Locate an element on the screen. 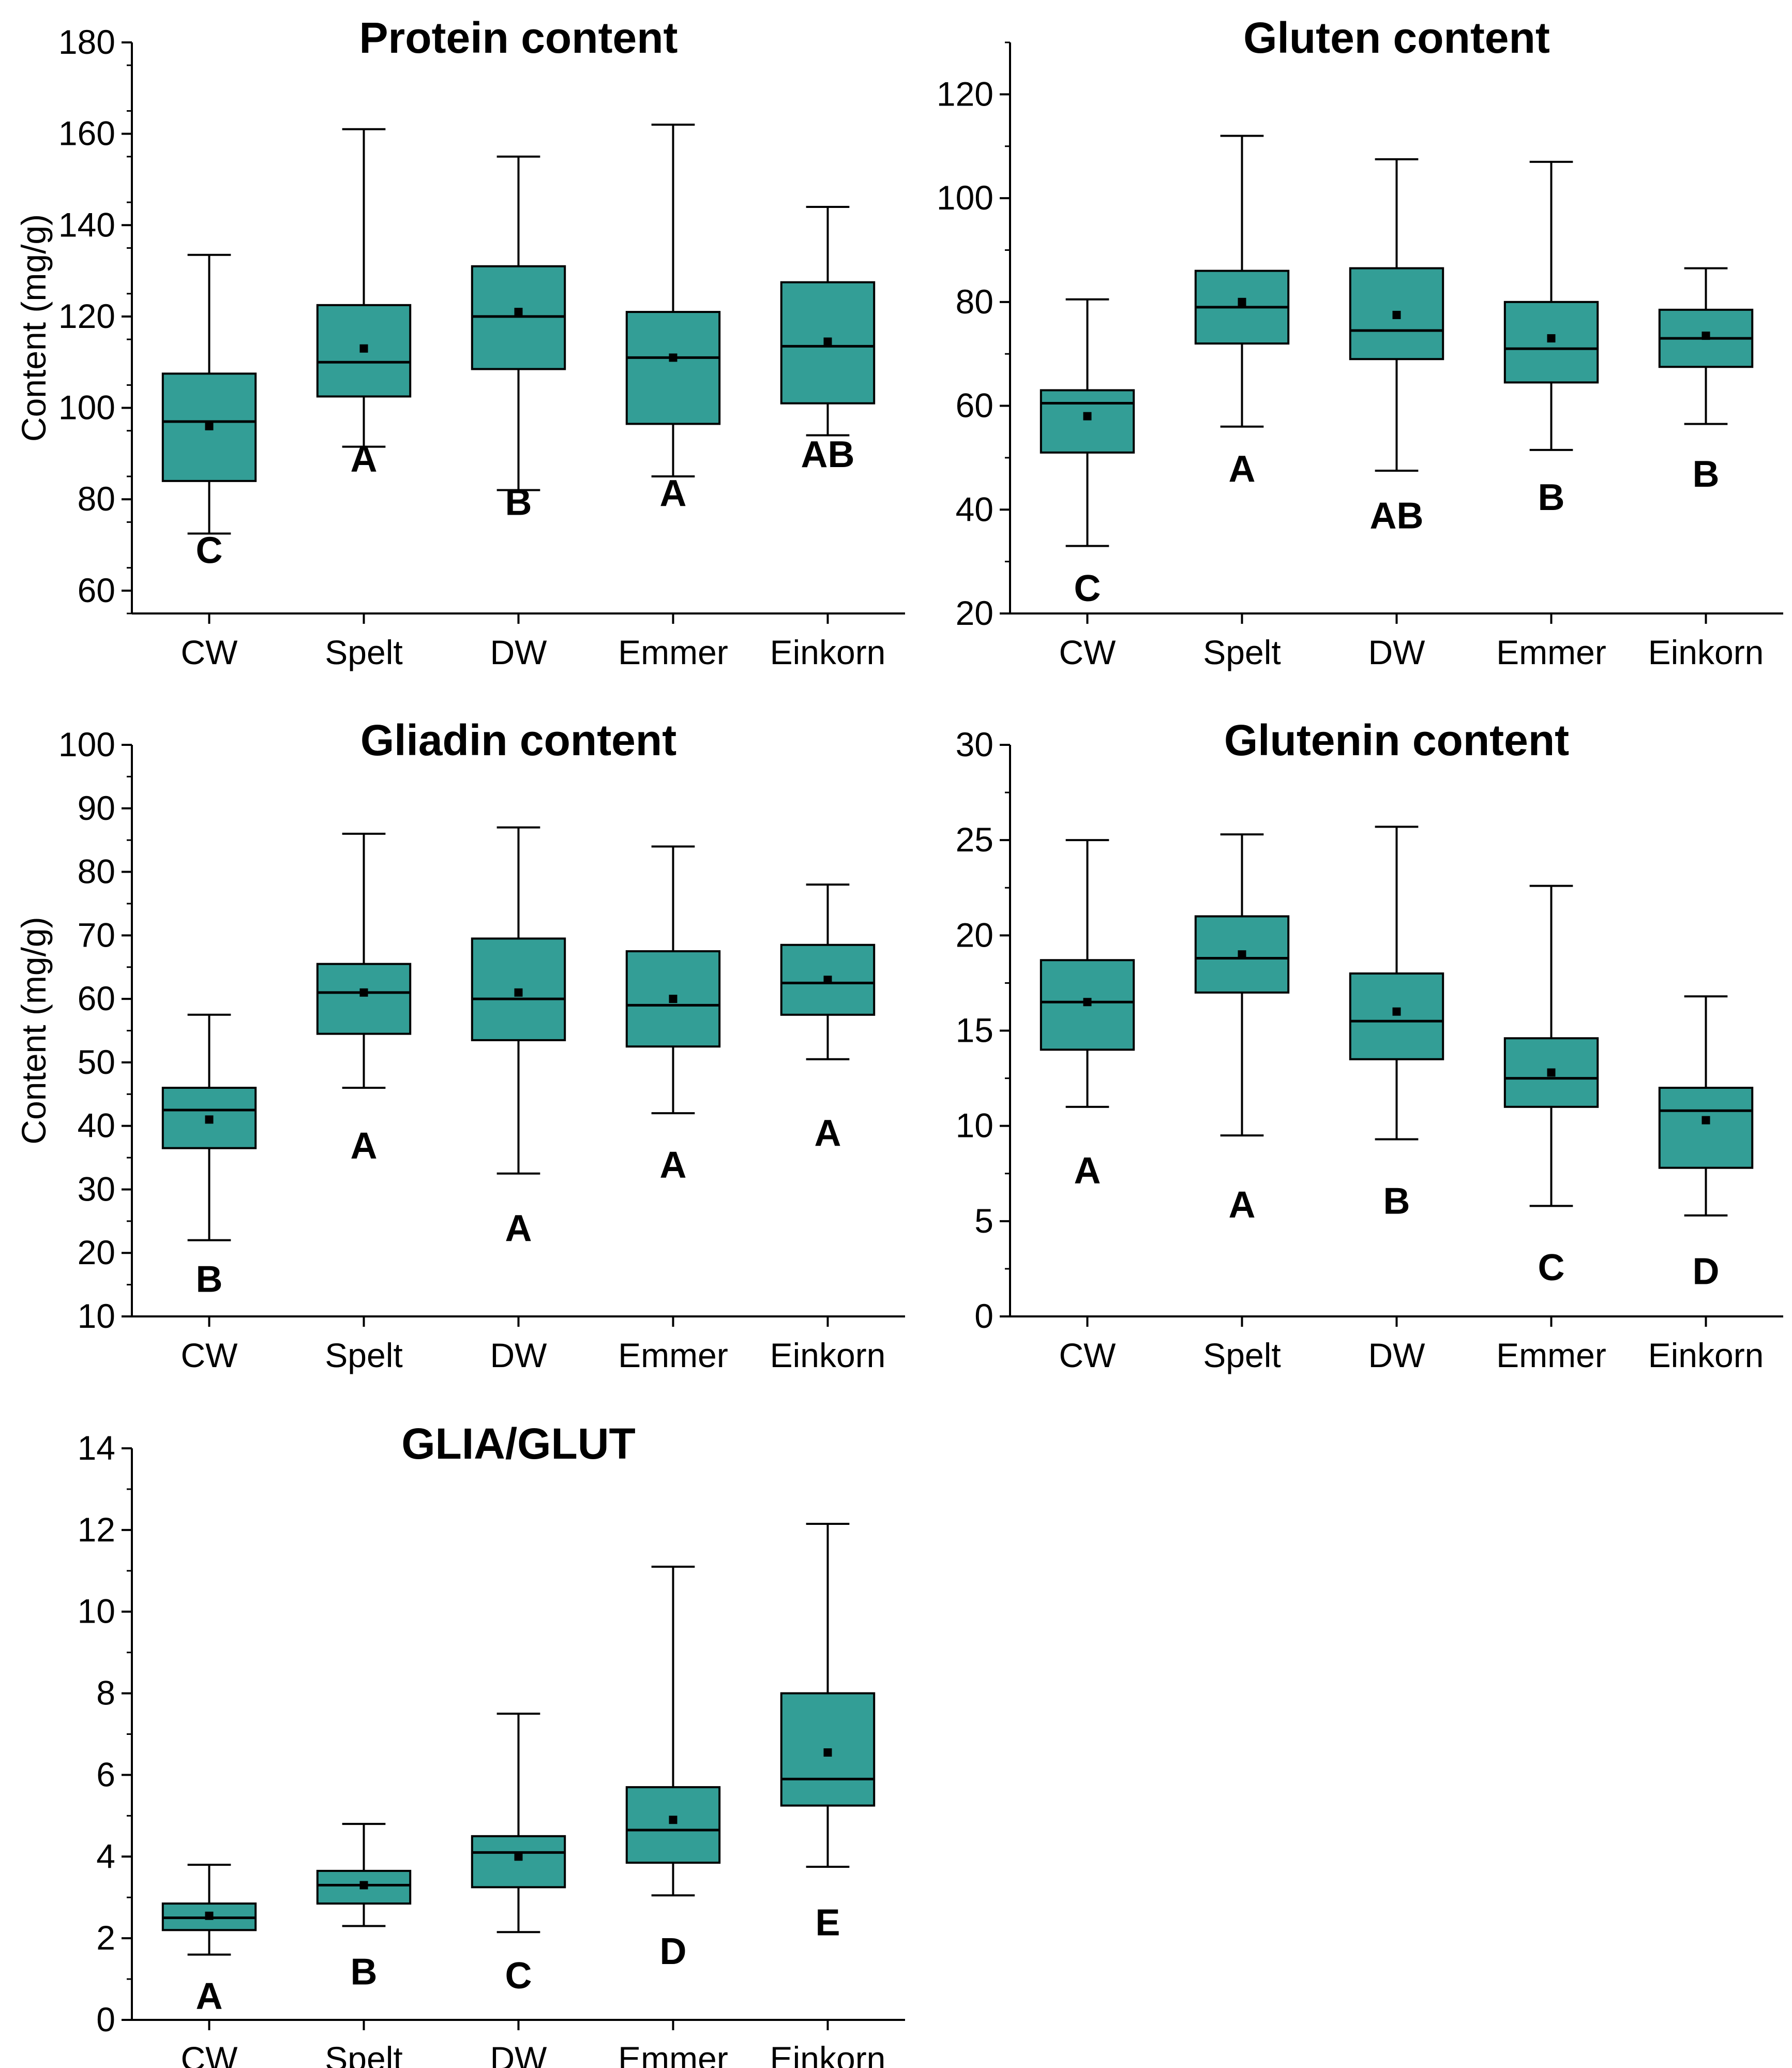 The height and width of the screenshot is (2068, 1792). y-tick-label: 15 is located at coordinates (974, 1030).